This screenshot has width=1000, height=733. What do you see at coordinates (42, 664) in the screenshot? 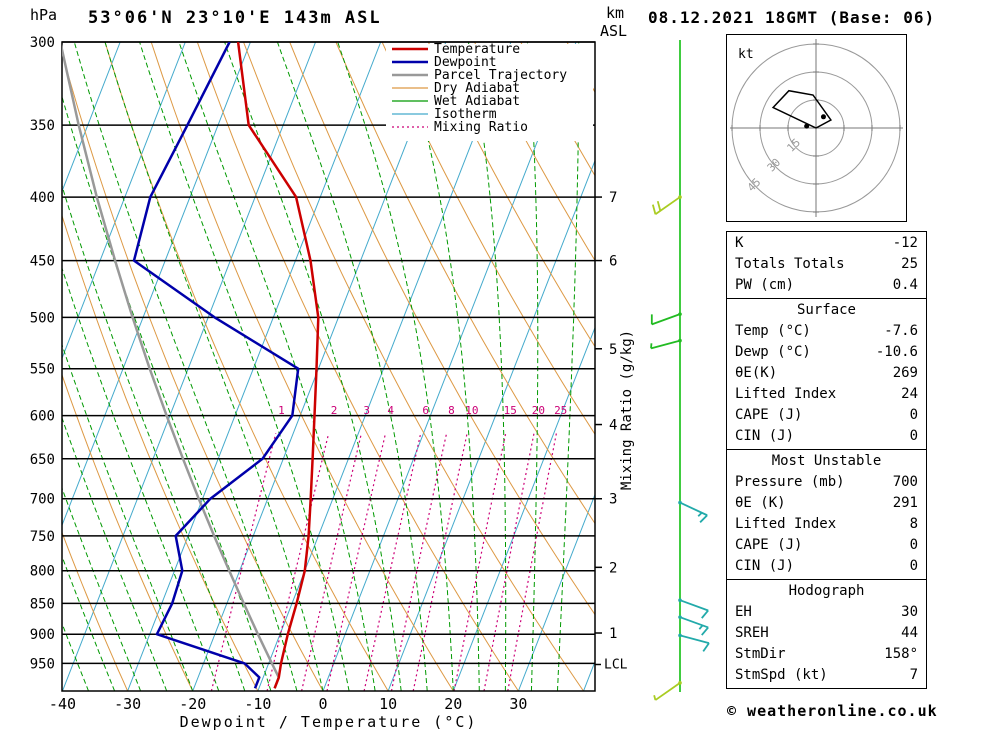
I see `pressure-tick-label: 950` at bounding box center [42, 664].